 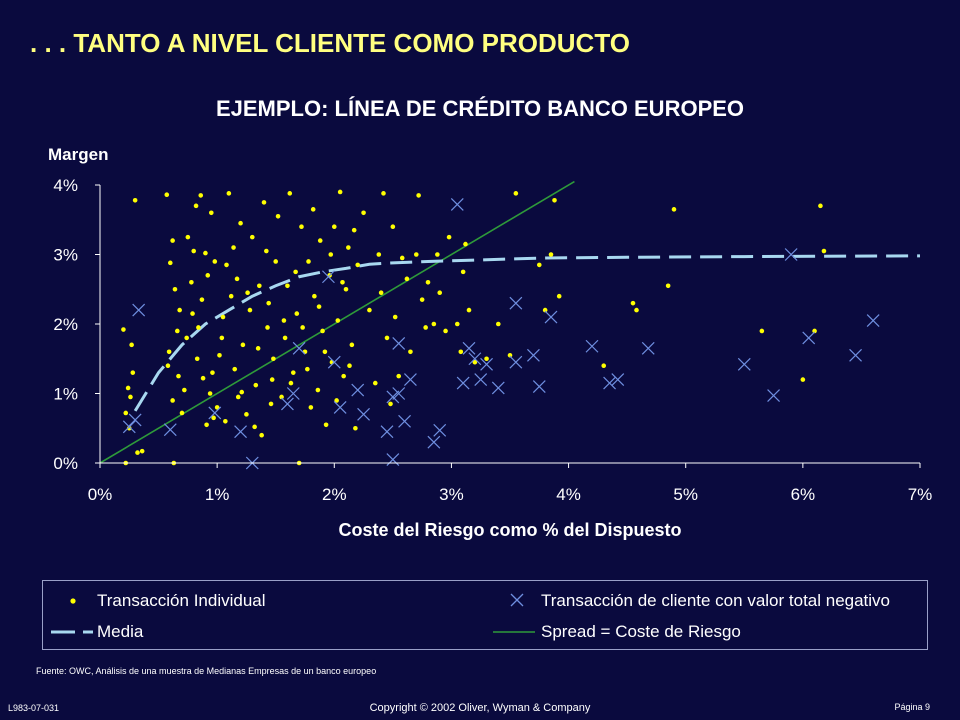 I want to click on x-tick-label: 1%, so click(x=217, y=494).